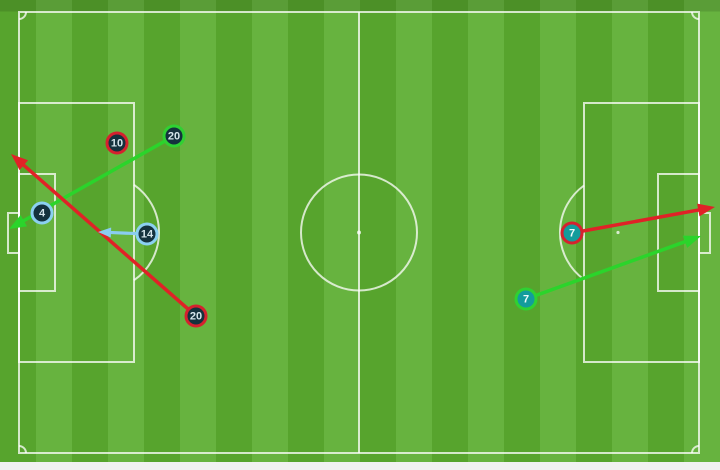  I want to click on player-marker-number: 10, so click(117, 144).